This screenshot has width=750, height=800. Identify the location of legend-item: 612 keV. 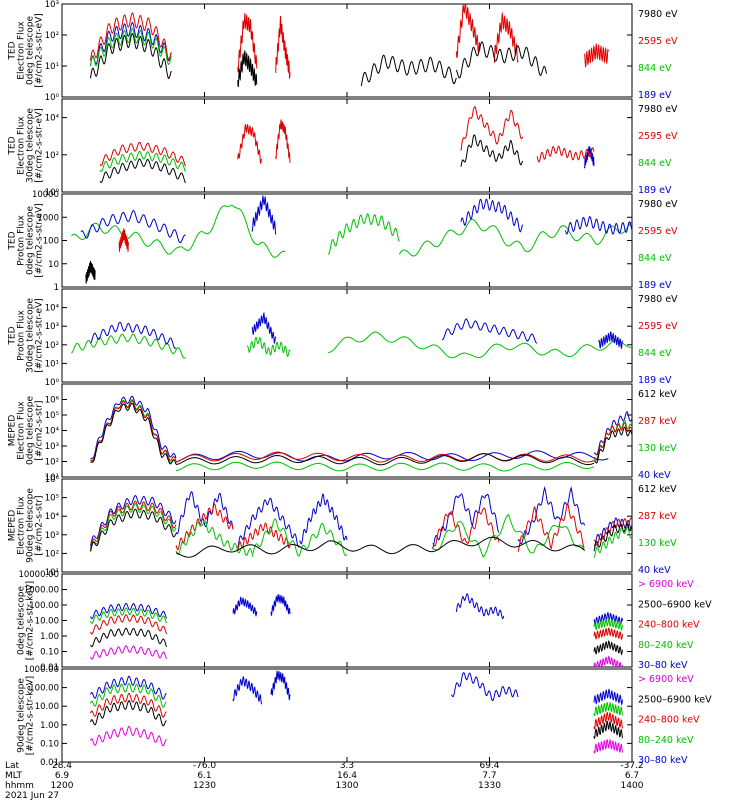
(657, 489).